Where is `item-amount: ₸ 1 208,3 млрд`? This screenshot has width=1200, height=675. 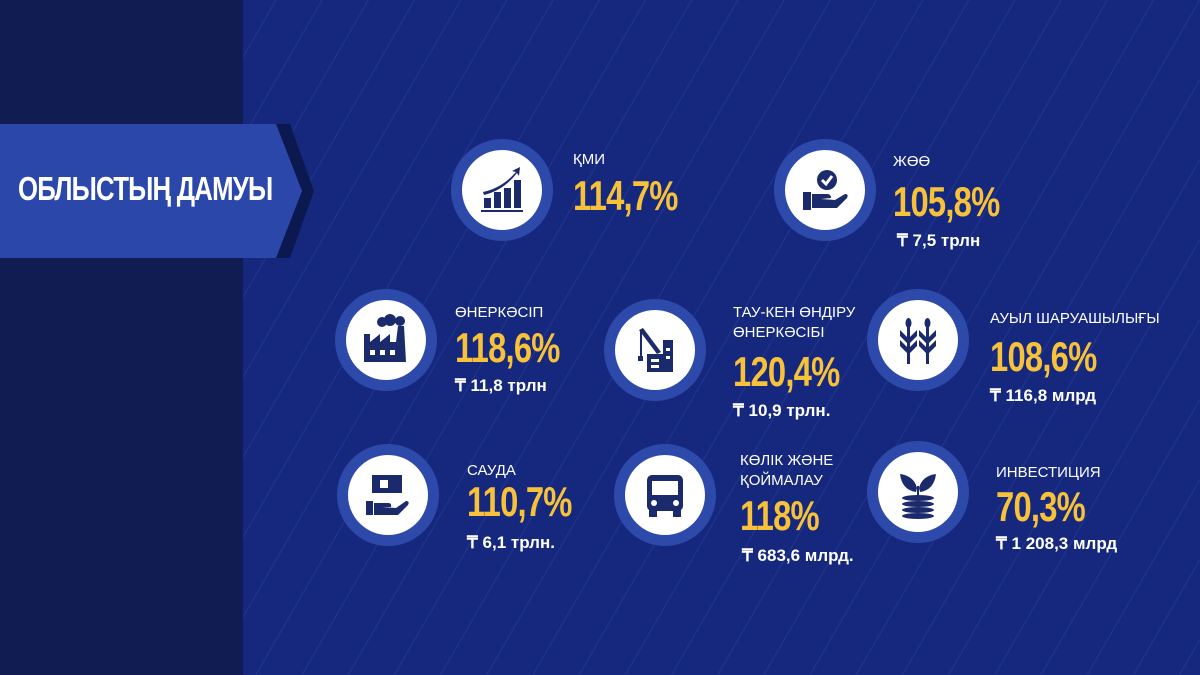
item-amount: ₸ 1 208,3 млрд is located at coordinates (1057, 543).